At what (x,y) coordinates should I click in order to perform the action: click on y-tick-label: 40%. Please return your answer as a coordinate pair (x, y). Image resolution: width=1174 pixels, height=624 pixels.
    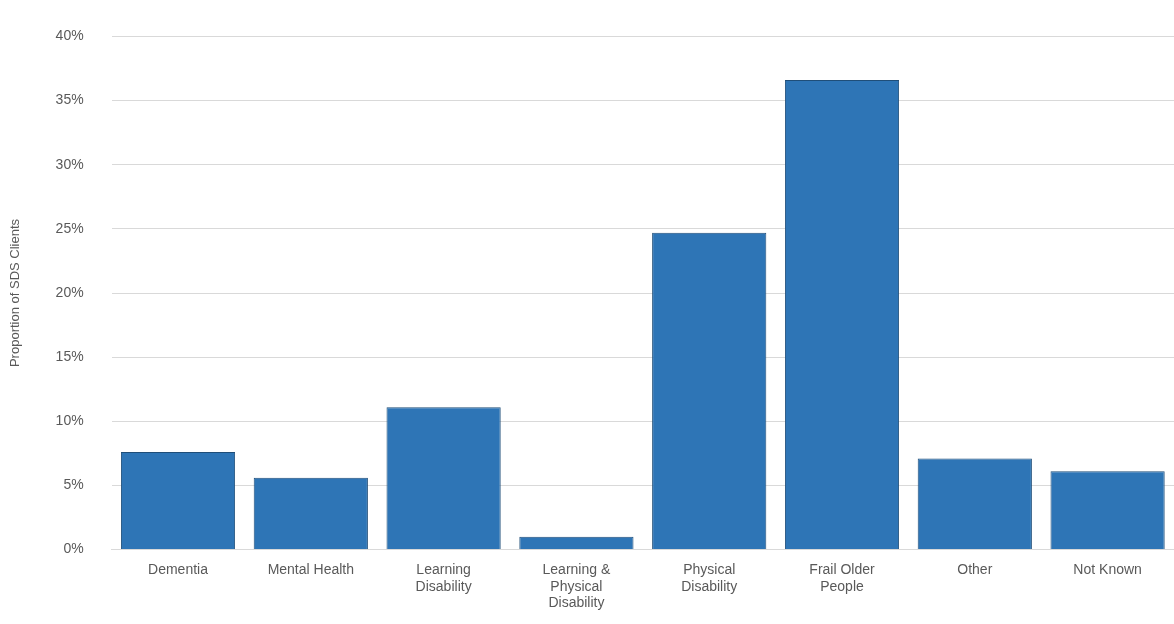
    Looking at the image, I should click on (69, 35).